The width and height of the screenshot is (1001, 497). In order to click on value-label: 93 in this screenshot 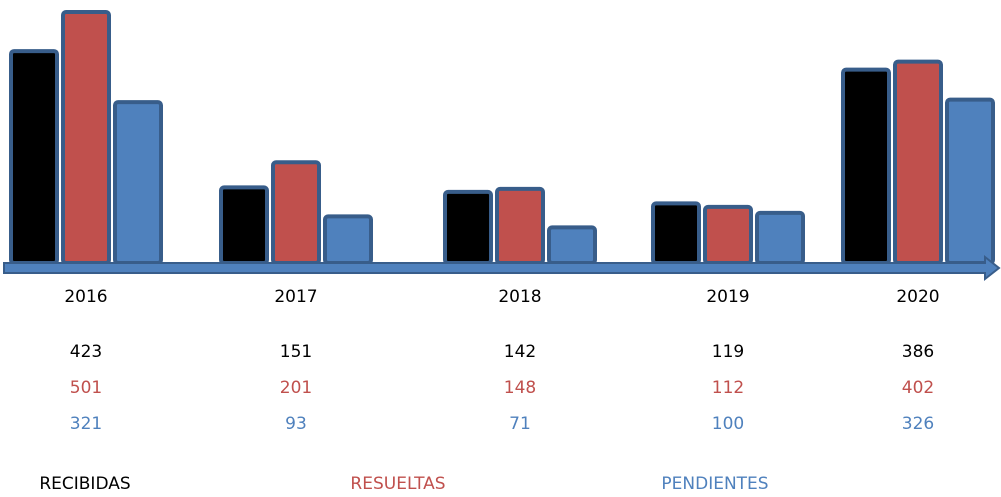, I will do `click(296, 424)`.